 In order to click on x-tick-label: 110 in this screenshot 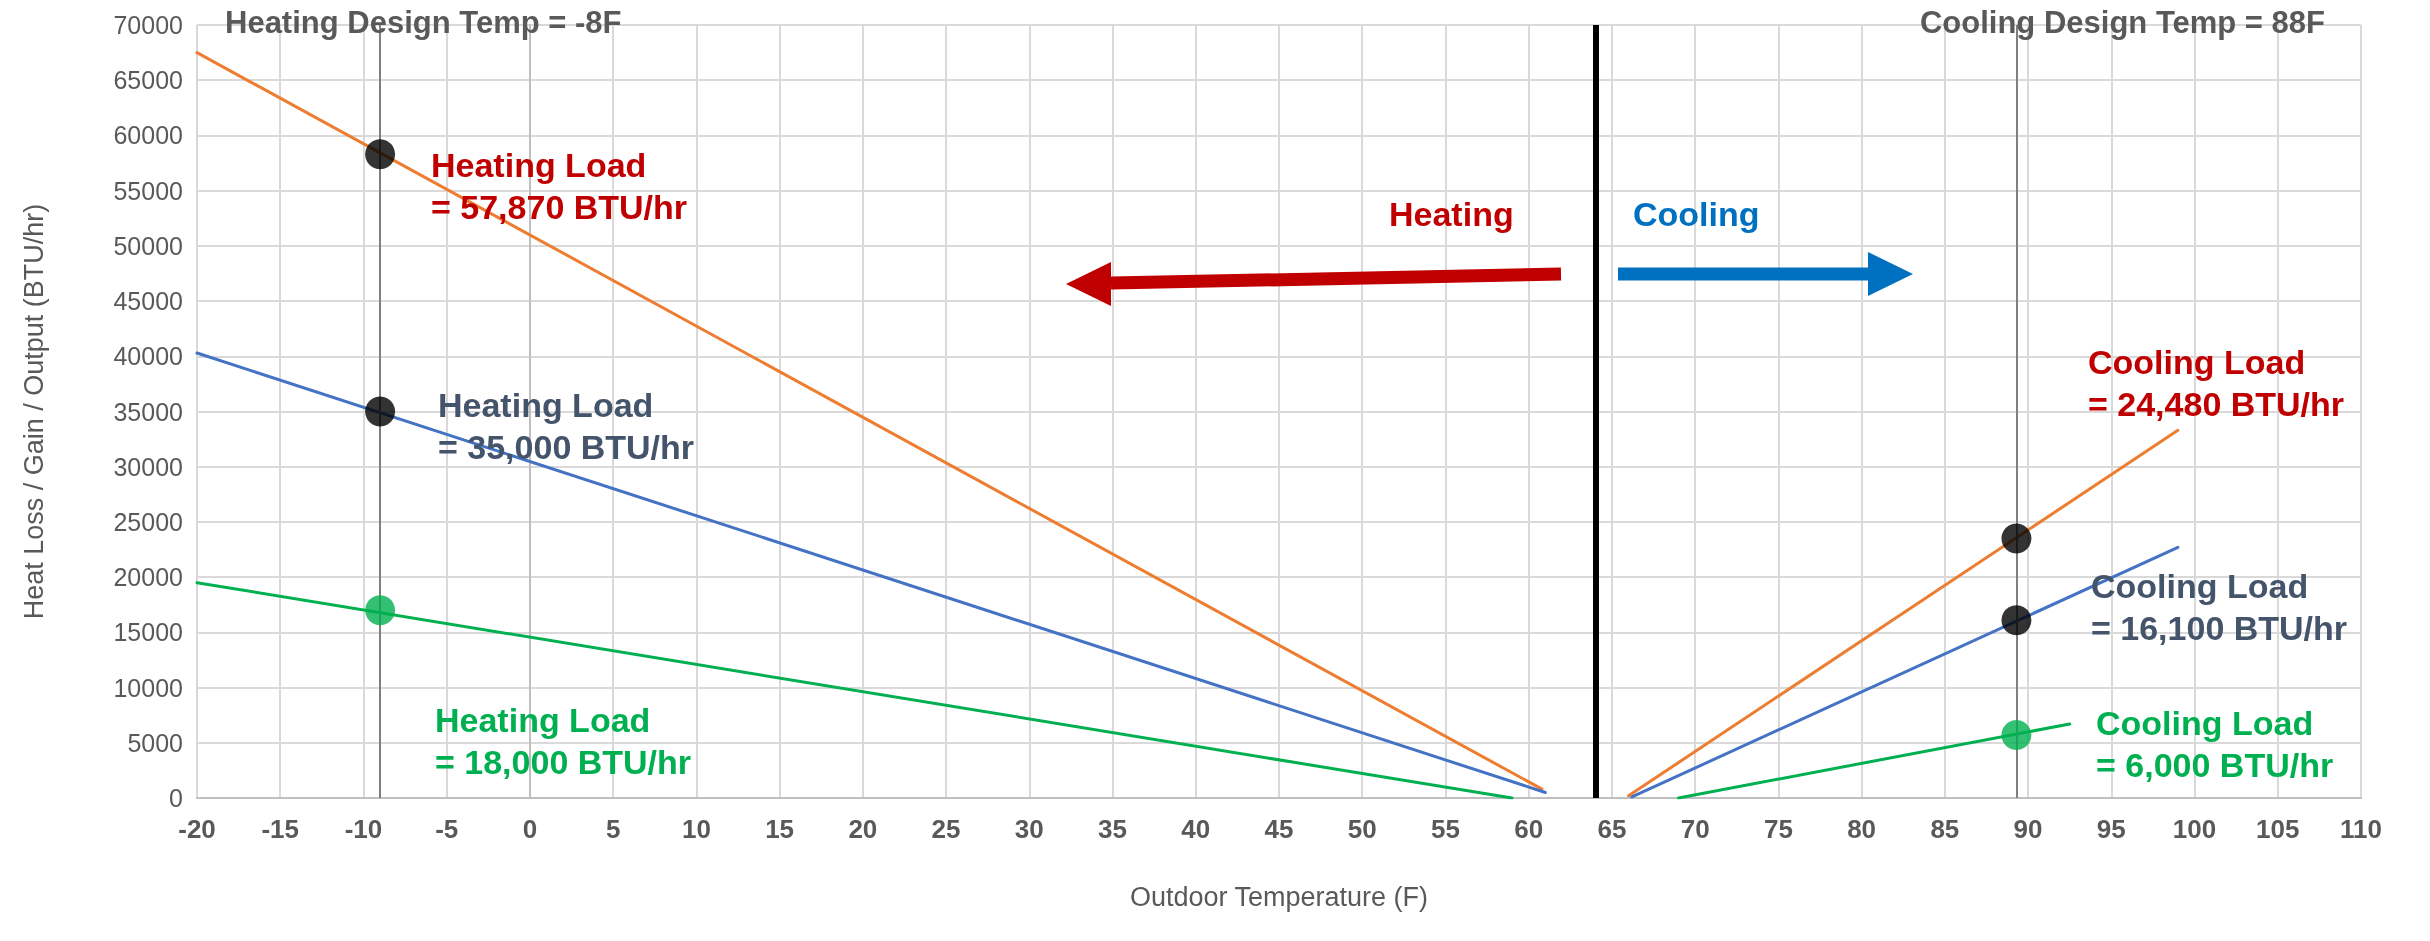, I will do `click(2361, 829)`.